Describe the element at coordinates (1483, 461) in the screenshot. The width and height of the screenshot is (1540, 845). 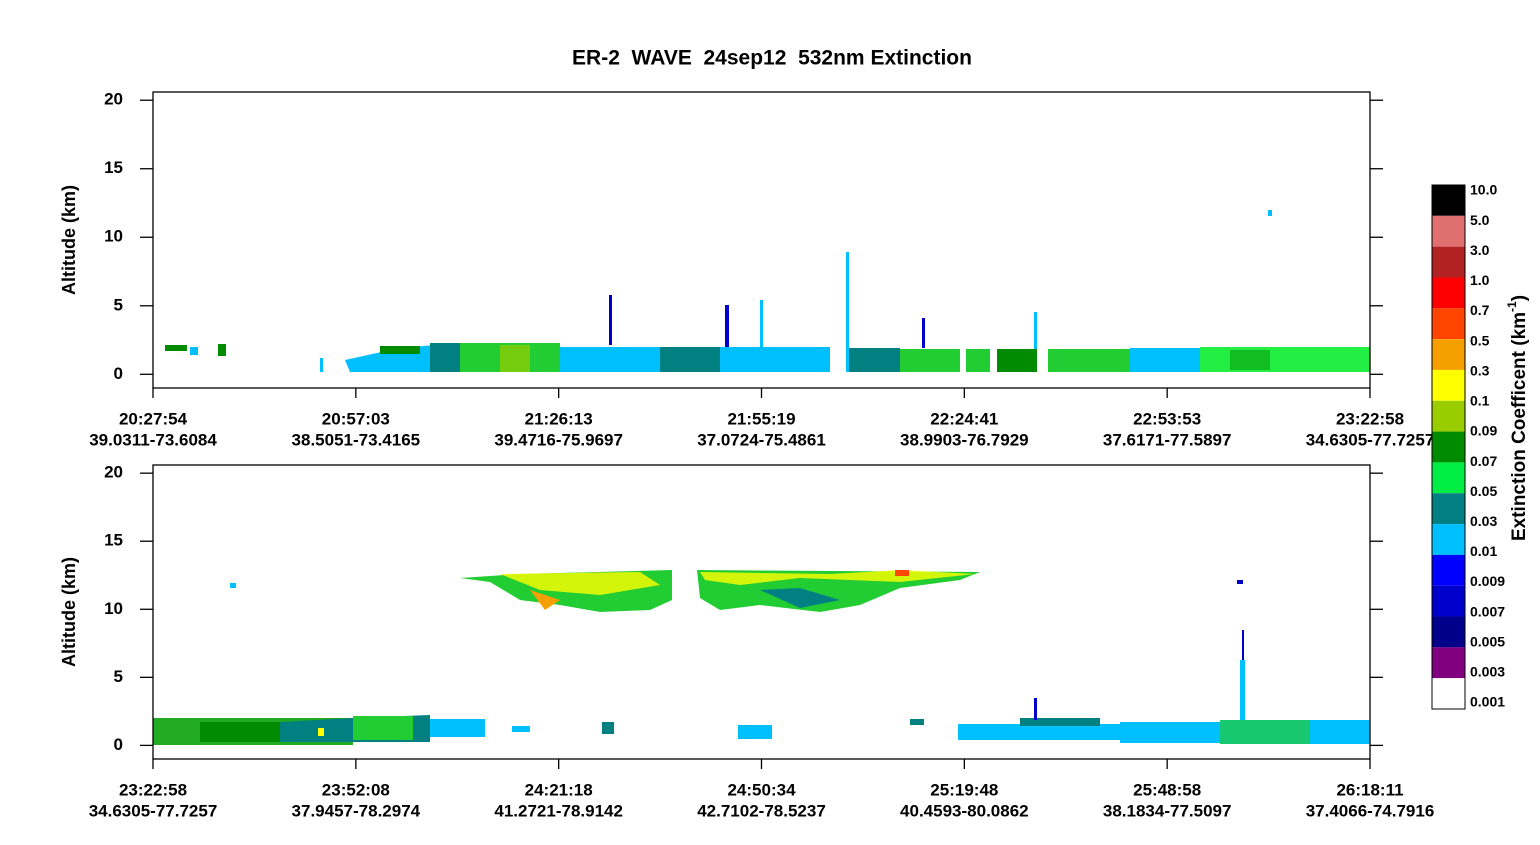
I see `colorbar-tick-label: 0.07` at that location.